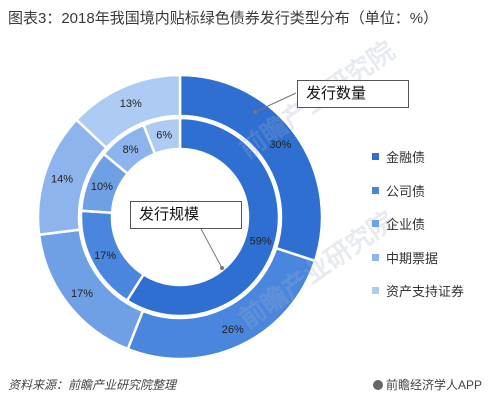  Describe the element at coordinates (131, 104) in the screenshot. I see `outer-label-abs: 13%` at that location.